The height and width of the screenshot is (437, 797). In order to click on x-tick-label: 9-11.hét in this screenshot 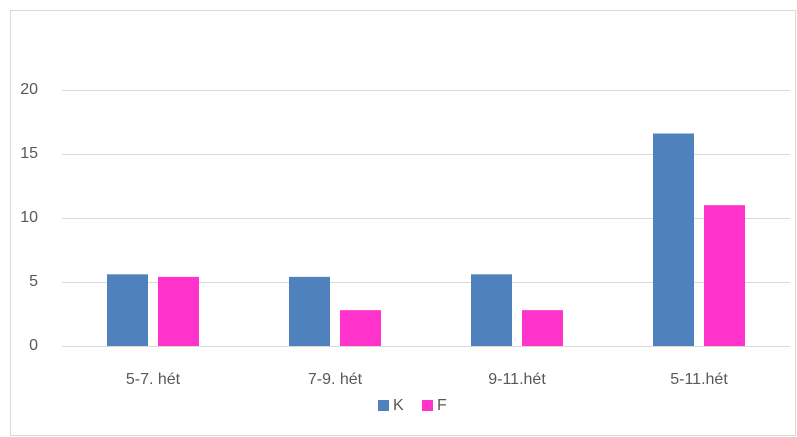, I will do `click(517, 379)`.